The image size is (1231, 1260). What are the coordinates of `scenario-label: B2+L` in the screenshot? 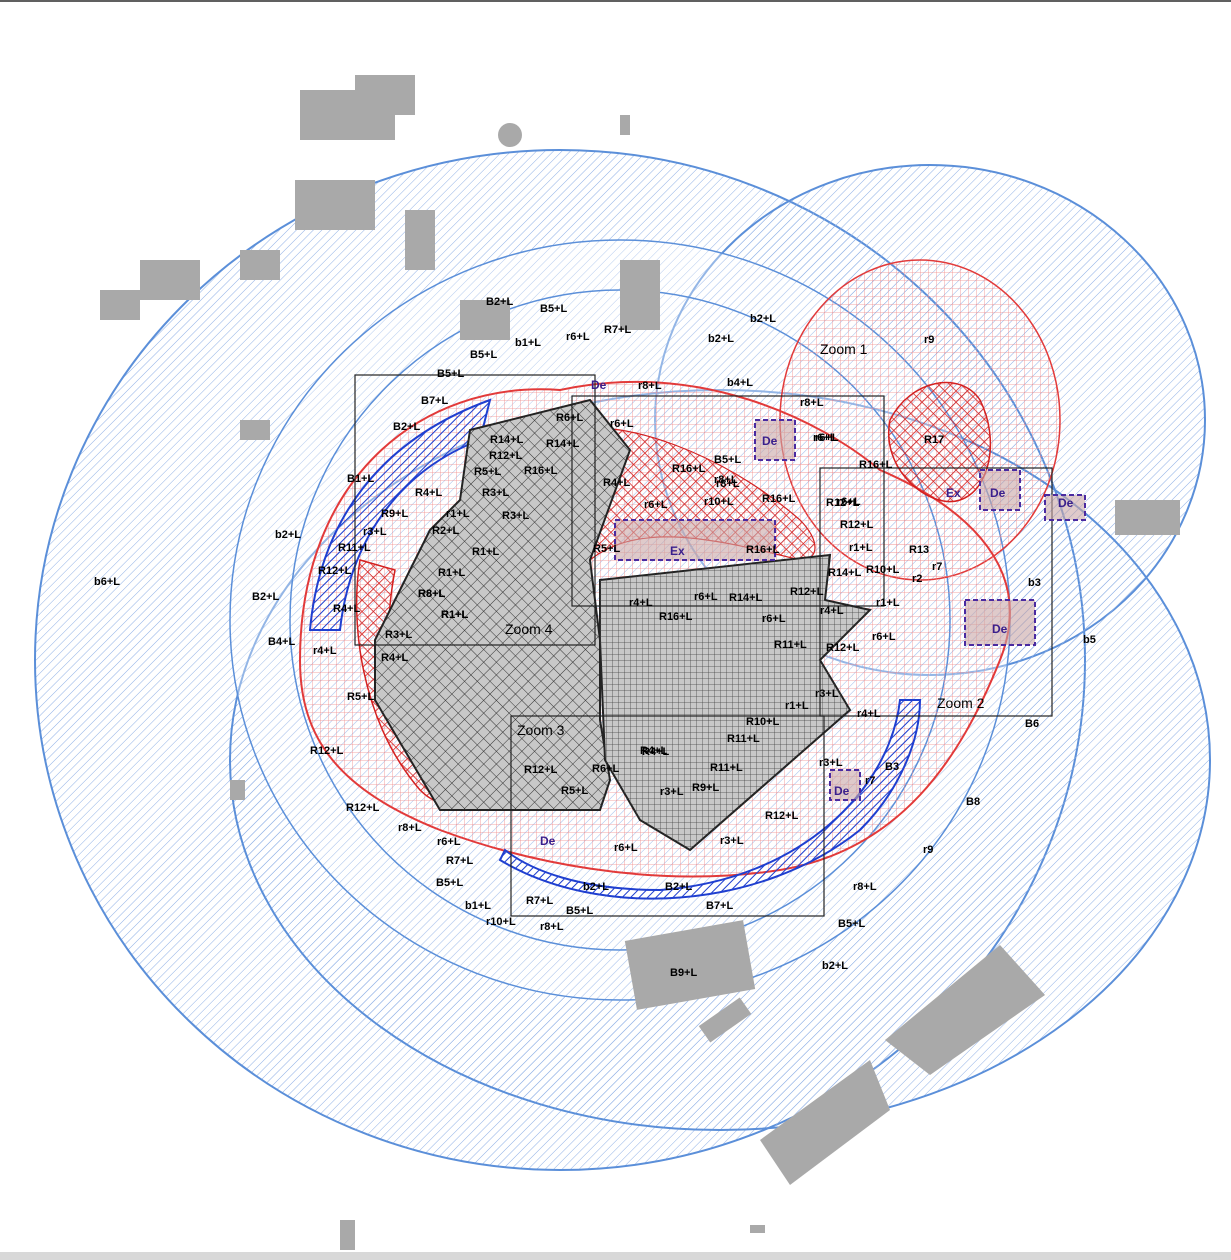 It's located at (499, 302).